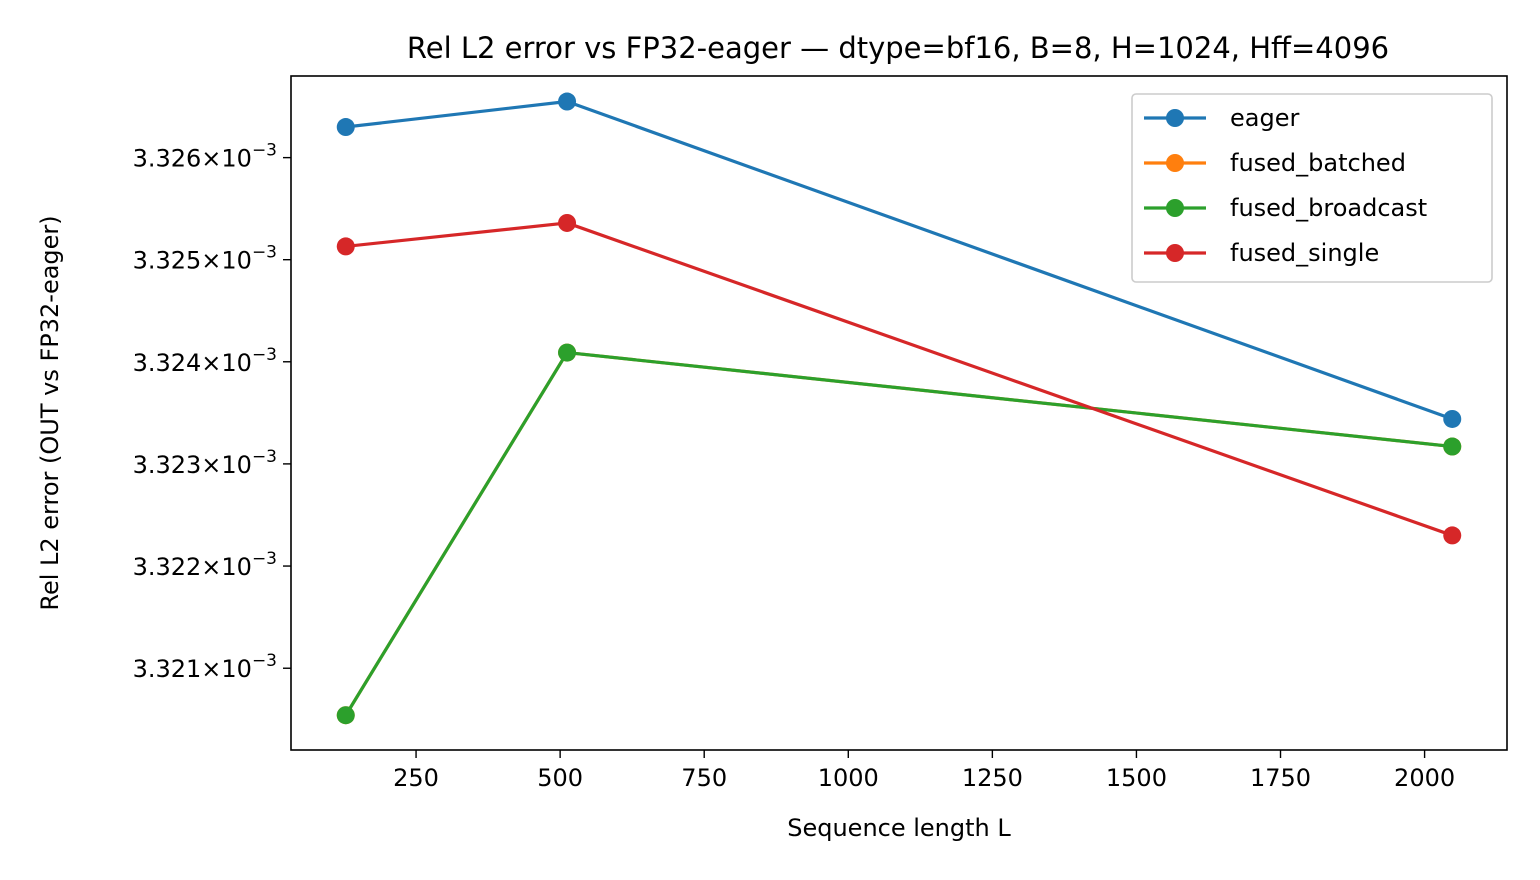  What do you see at coordinates (205, 157) in the screenshot?
I see `y-tick-label: 3.326×10⁻³` at bounding box center [205, 157].